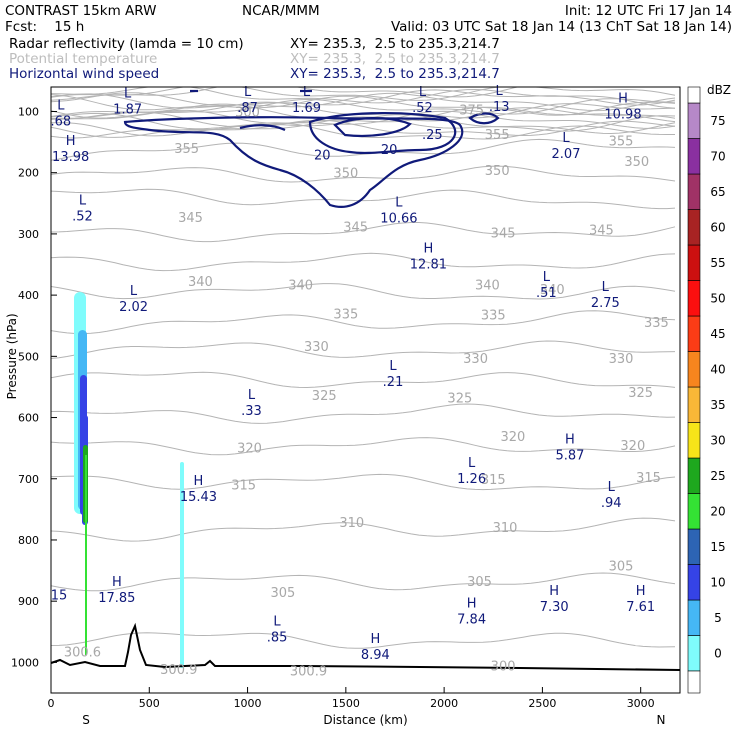  Describe the element at coordinates (606, 287) in the screenshot. I see `extremum-type-13: L` at that location.